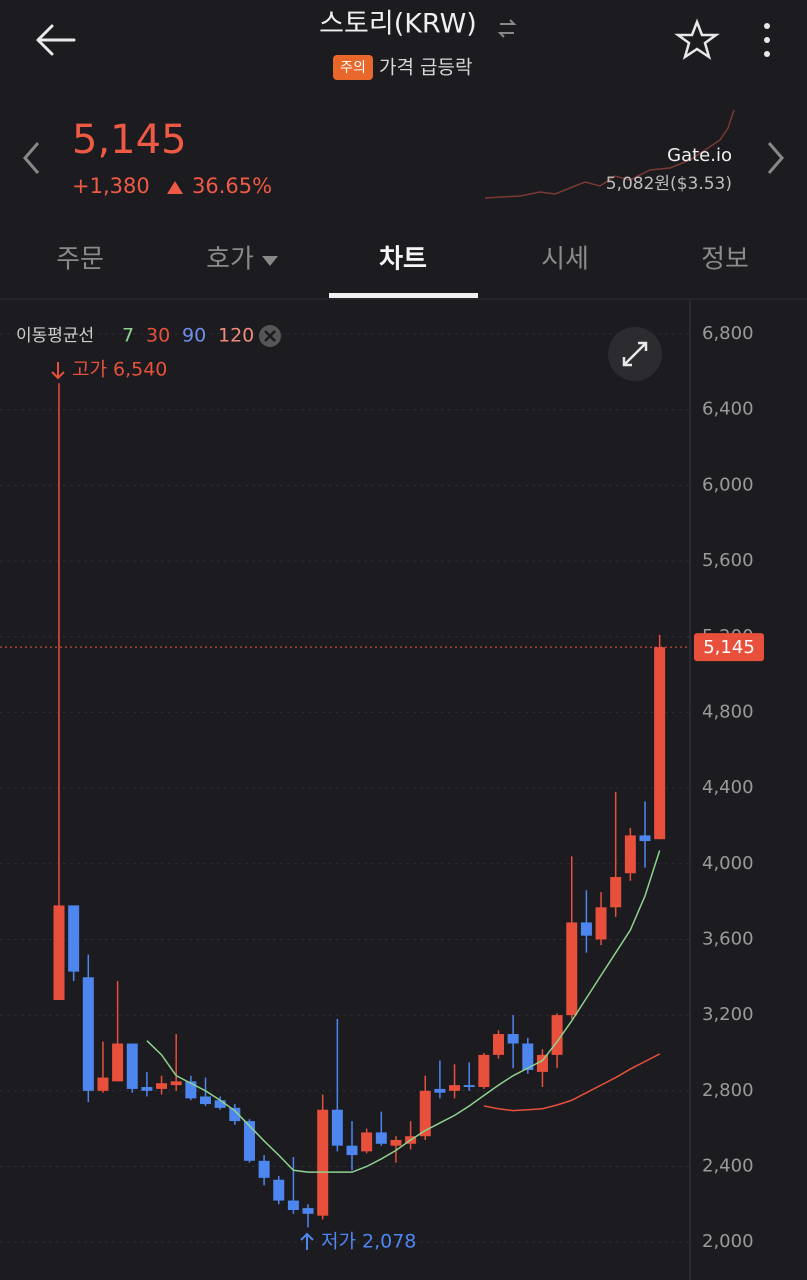  What do you see at coordinates (158, 336) in the screenshot?
I see `legend-entry: 30` at bounding box center [158, 336].